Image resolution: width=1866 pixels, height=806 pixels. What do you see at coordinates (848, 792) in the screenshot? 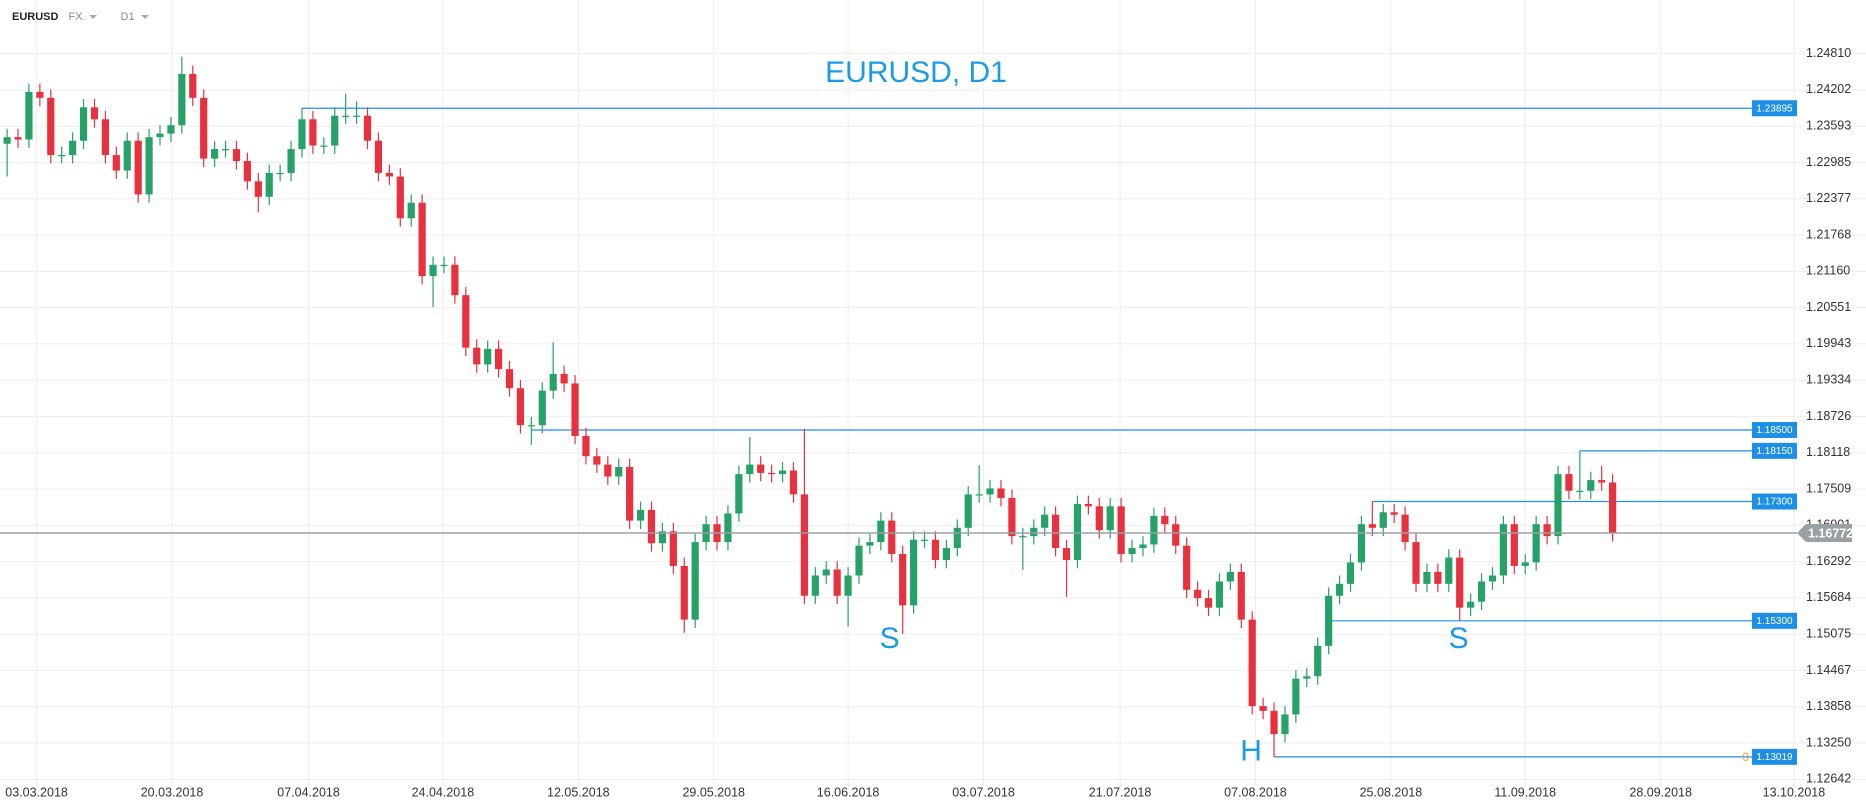
I see `x-tick-label: 16.06.2018` at bounding box center [848, 792].